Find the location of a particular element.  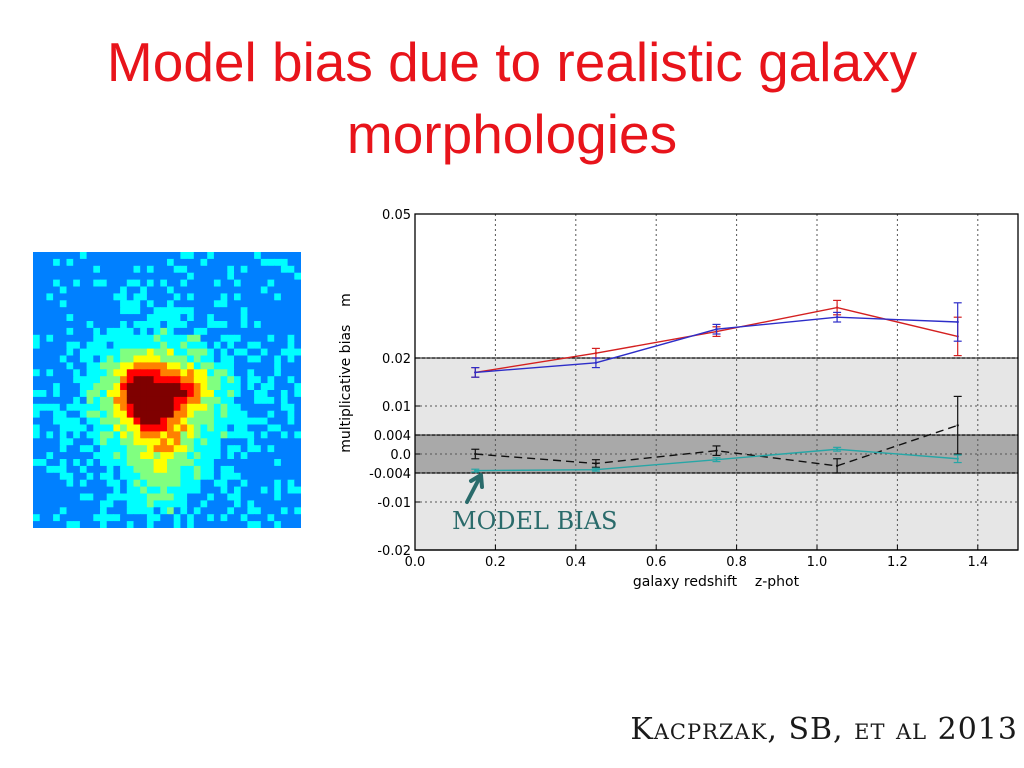

data-point is located at coordinates (475, 372).